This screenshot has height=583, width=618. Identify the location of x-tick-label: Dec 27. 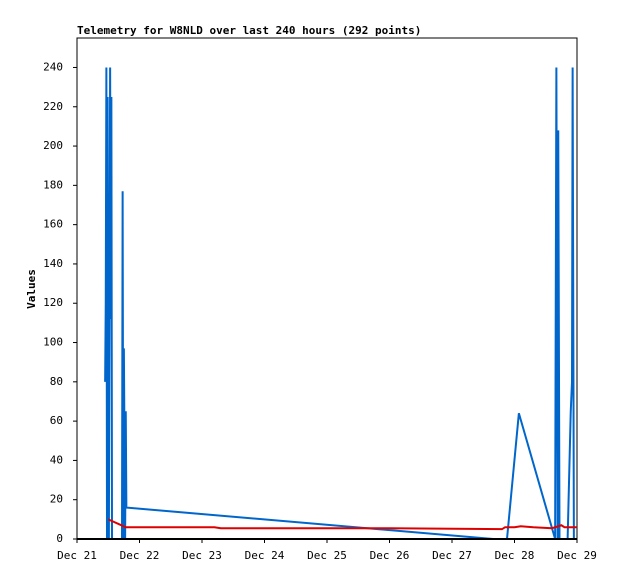
(452, 555).